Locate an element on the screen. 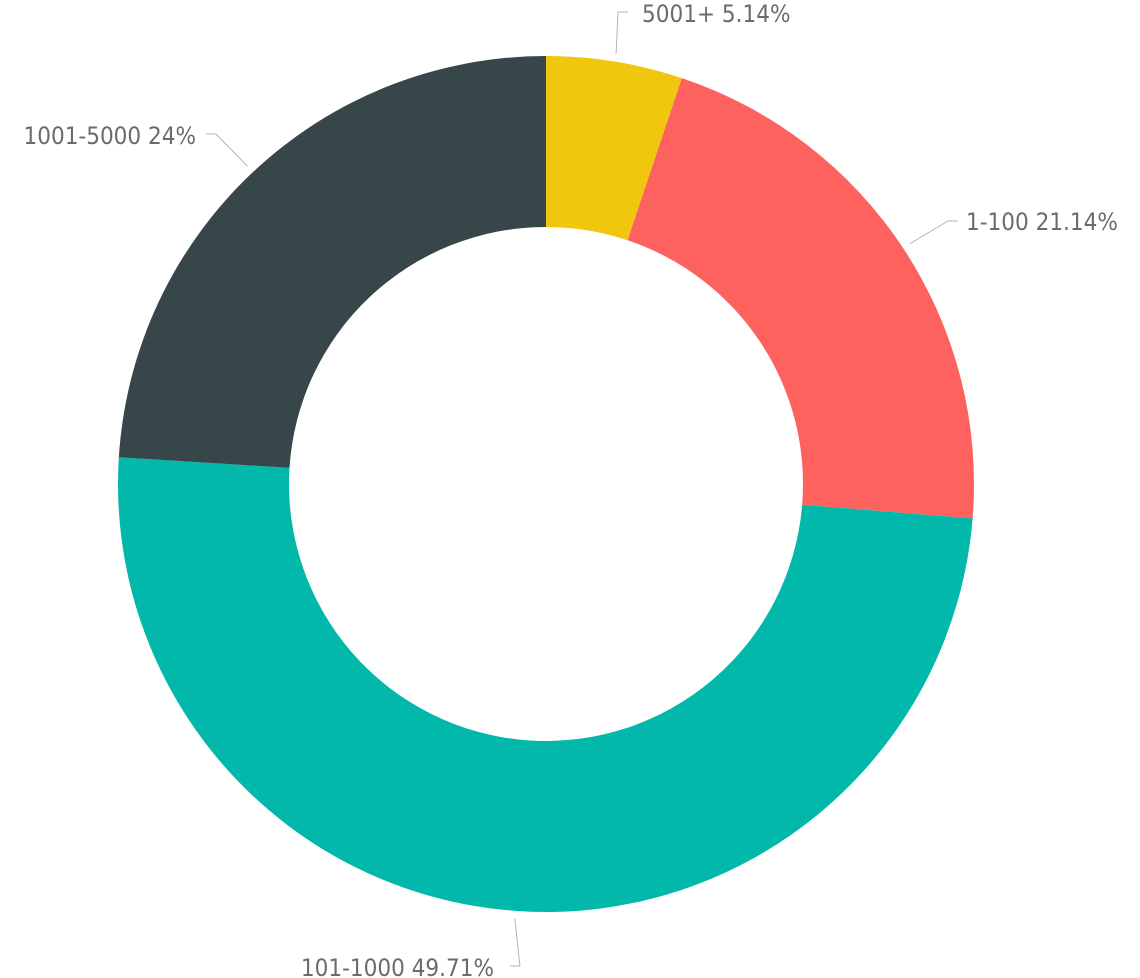  slice-label-101-1000: 101-1000 49.71% is located at coordinates (397, 966).